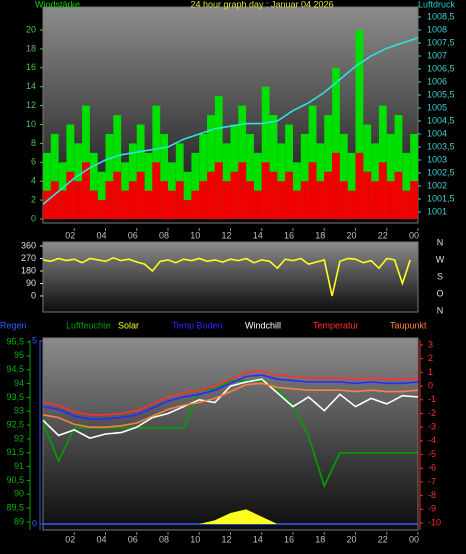 This screenshot has width=466, height=554. I want to click on y-tick-label: 1007,5, so click(441, 42).